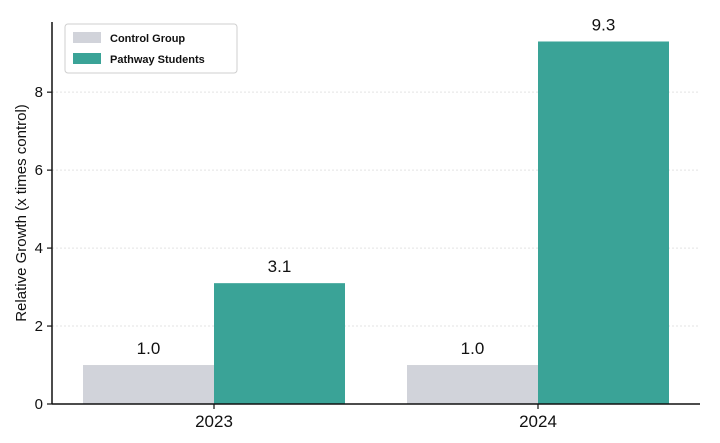 This screenshot has height=443, width=720. What do you see at coordinates (147, 39) in the screenshot?
I see `legend-label-control: Control Group` at bounding box center [147, 39].